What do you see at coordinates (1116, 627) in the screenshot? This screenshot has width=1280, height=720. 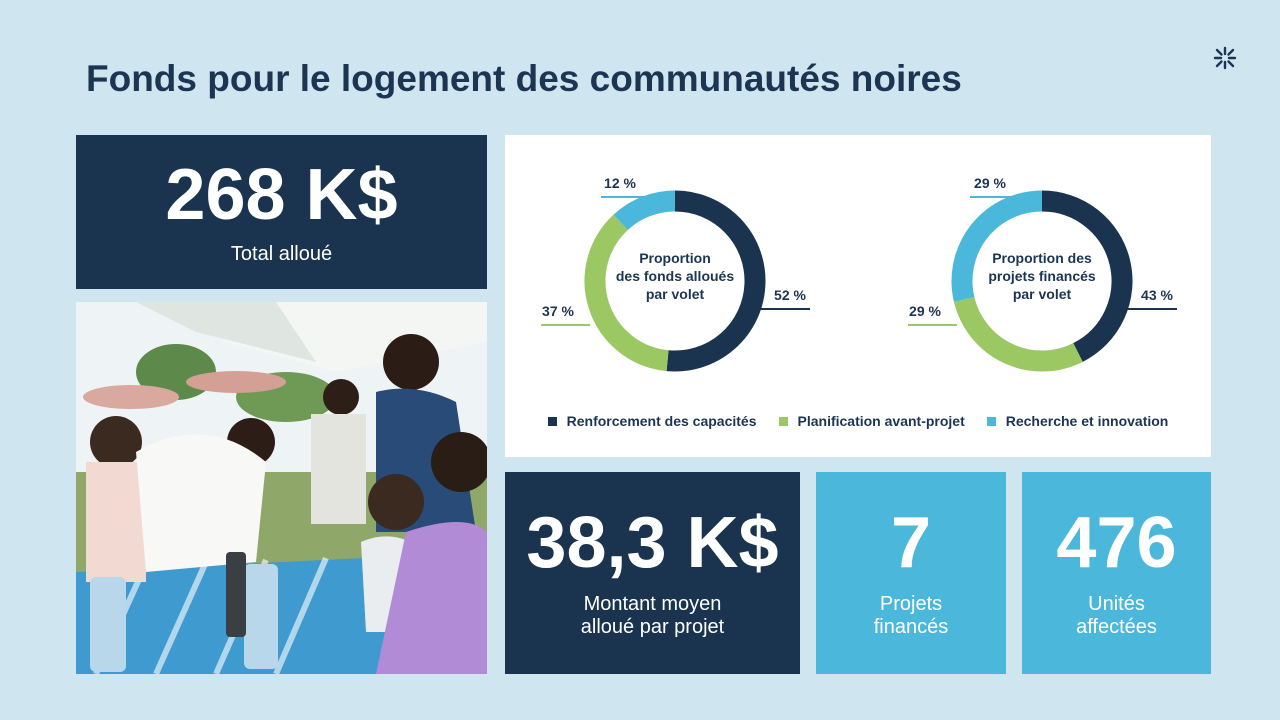 I see `units-label-line2: affectées` at bounding box center [1116, 627].